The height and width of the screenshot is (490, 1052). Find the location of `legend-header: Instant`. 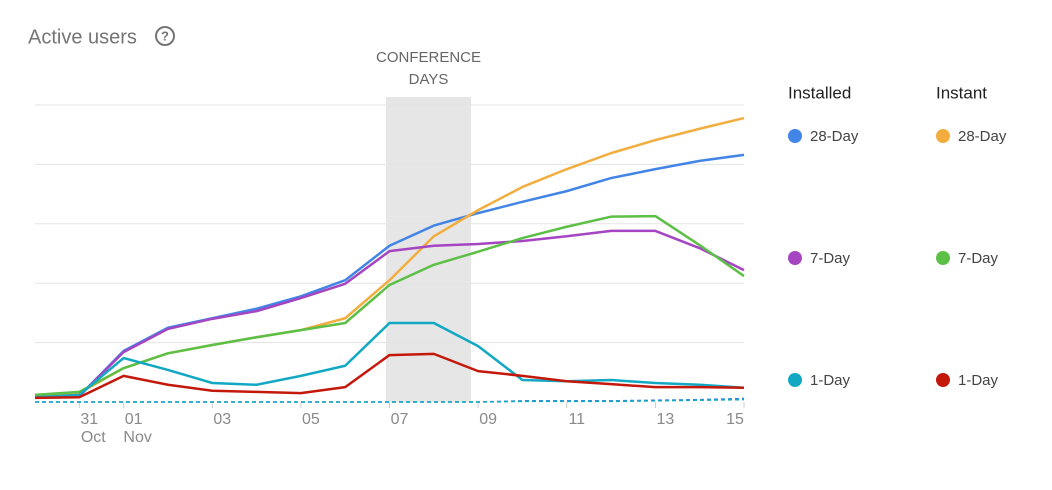

legend-header: Instant is located at coordinates (961, 92).